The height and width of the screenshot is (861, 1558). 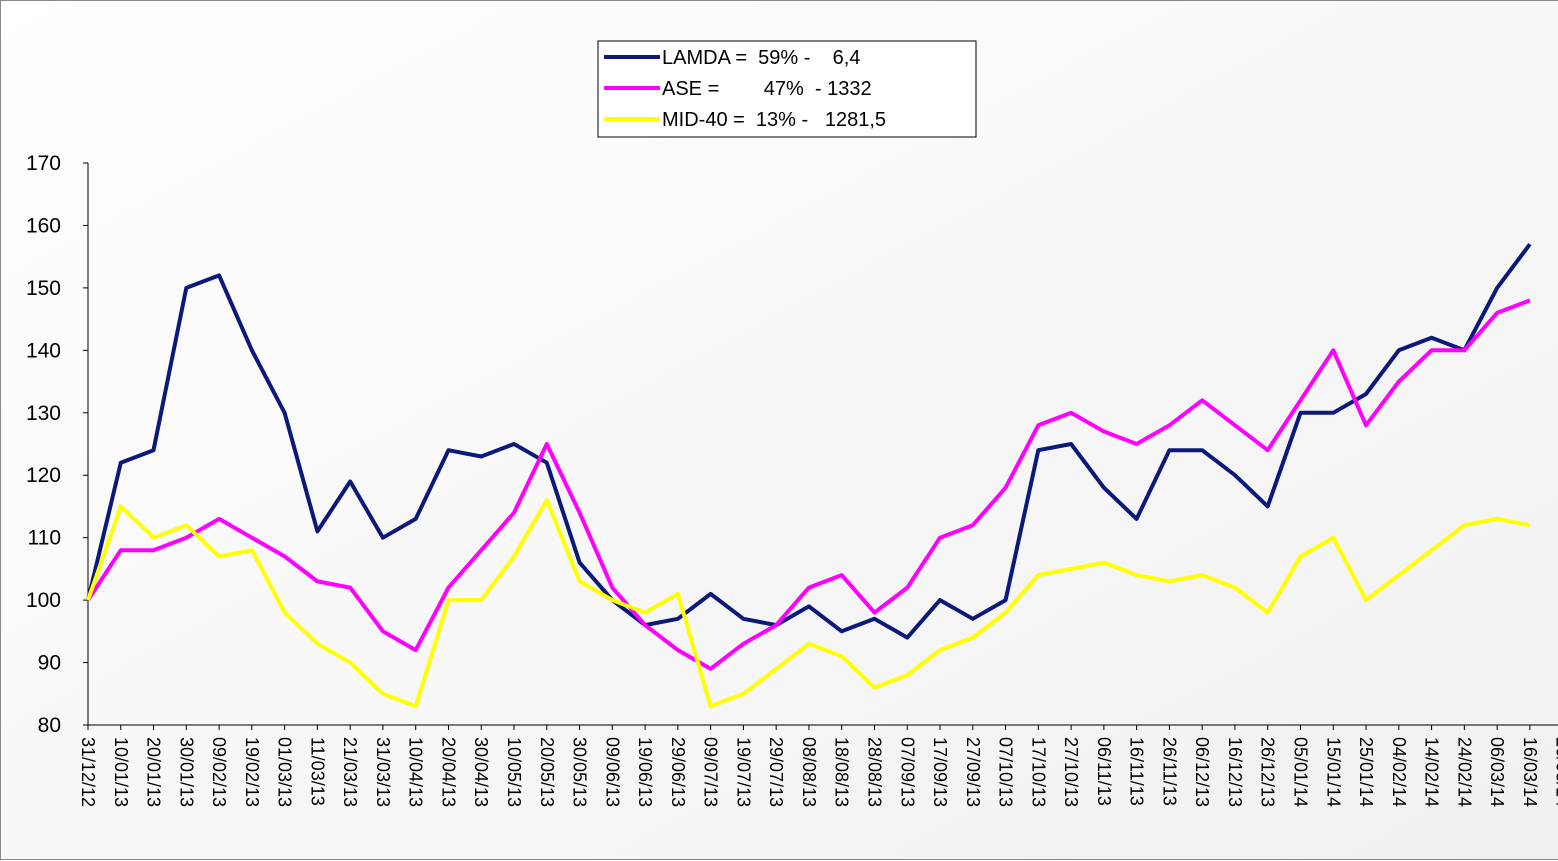 I want to click on x-tick-label: 11/03/13, so click(x=317, y=771).